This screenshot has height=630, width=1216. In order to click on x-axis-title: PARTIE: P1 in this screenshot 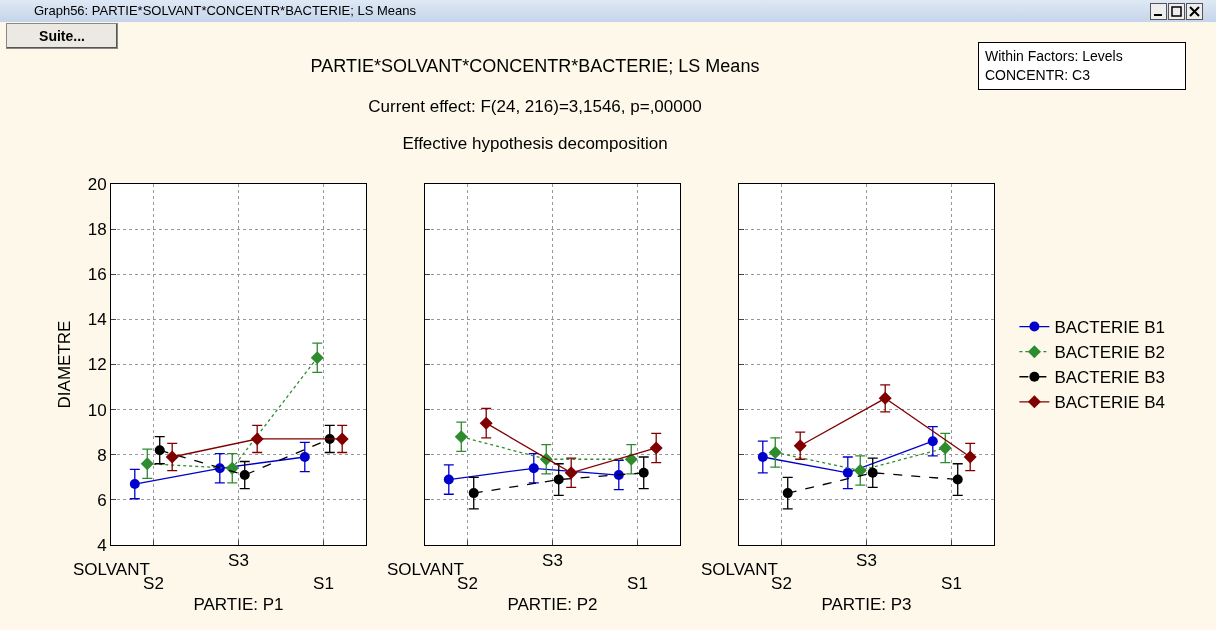, I will do `click(238, 604)`.